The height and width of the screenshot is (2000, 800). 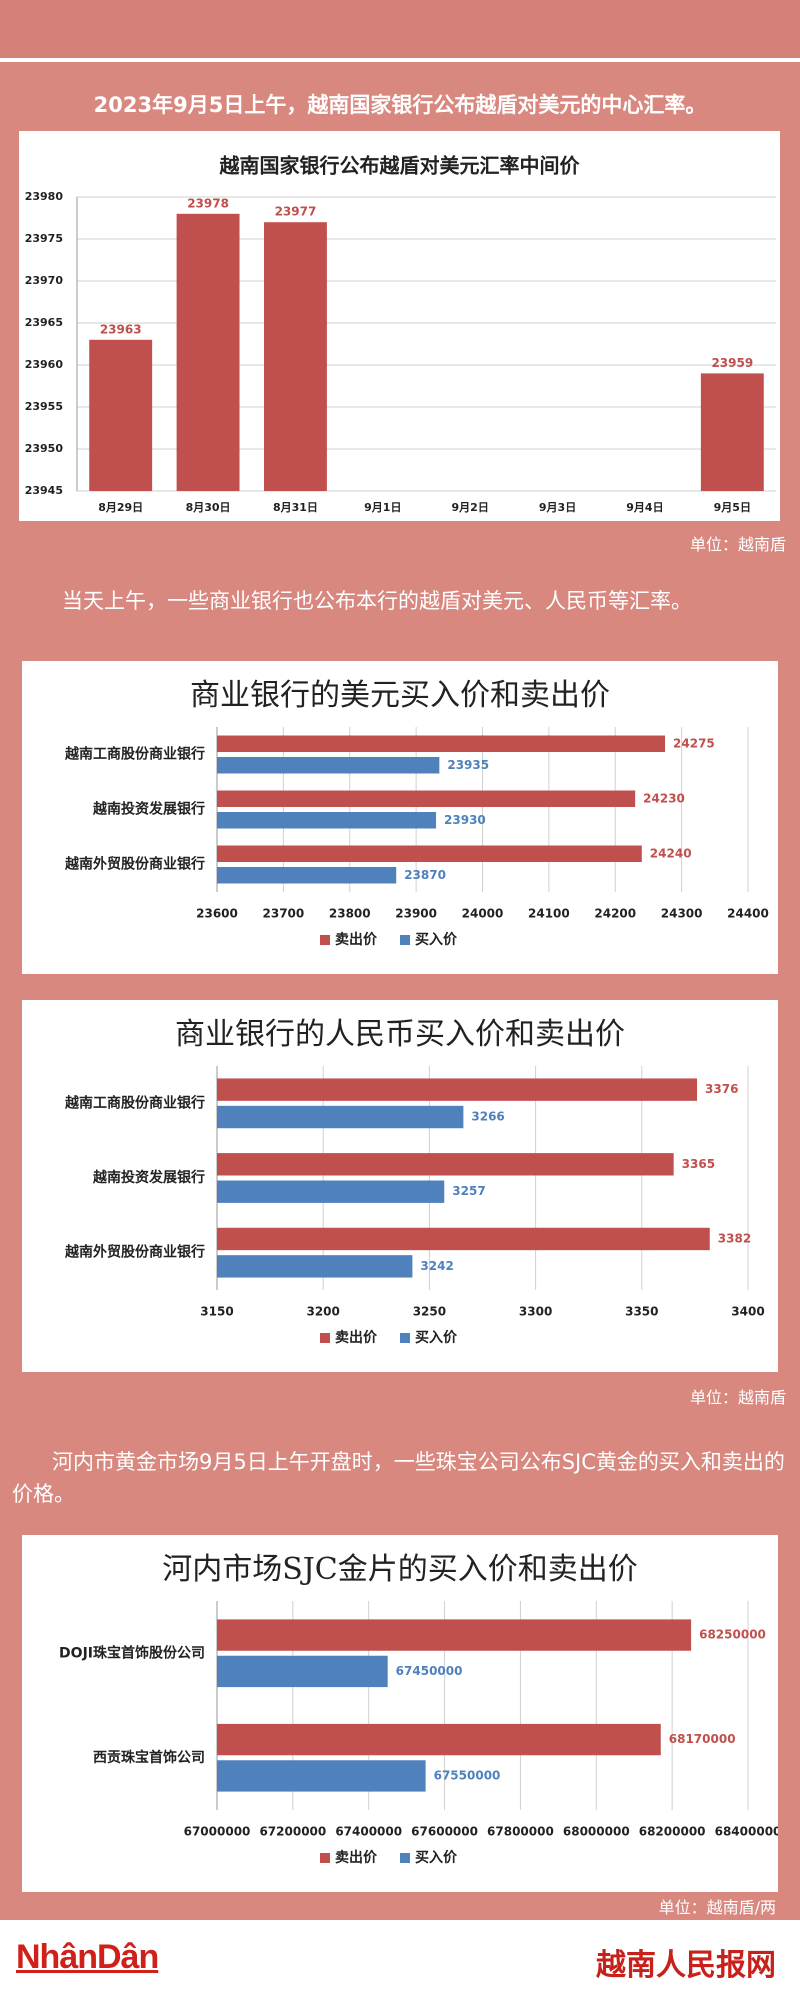 I want to click on chart-title: 河内市场SJC金片的买入价和卖出价, so click(x=400, y=1569).